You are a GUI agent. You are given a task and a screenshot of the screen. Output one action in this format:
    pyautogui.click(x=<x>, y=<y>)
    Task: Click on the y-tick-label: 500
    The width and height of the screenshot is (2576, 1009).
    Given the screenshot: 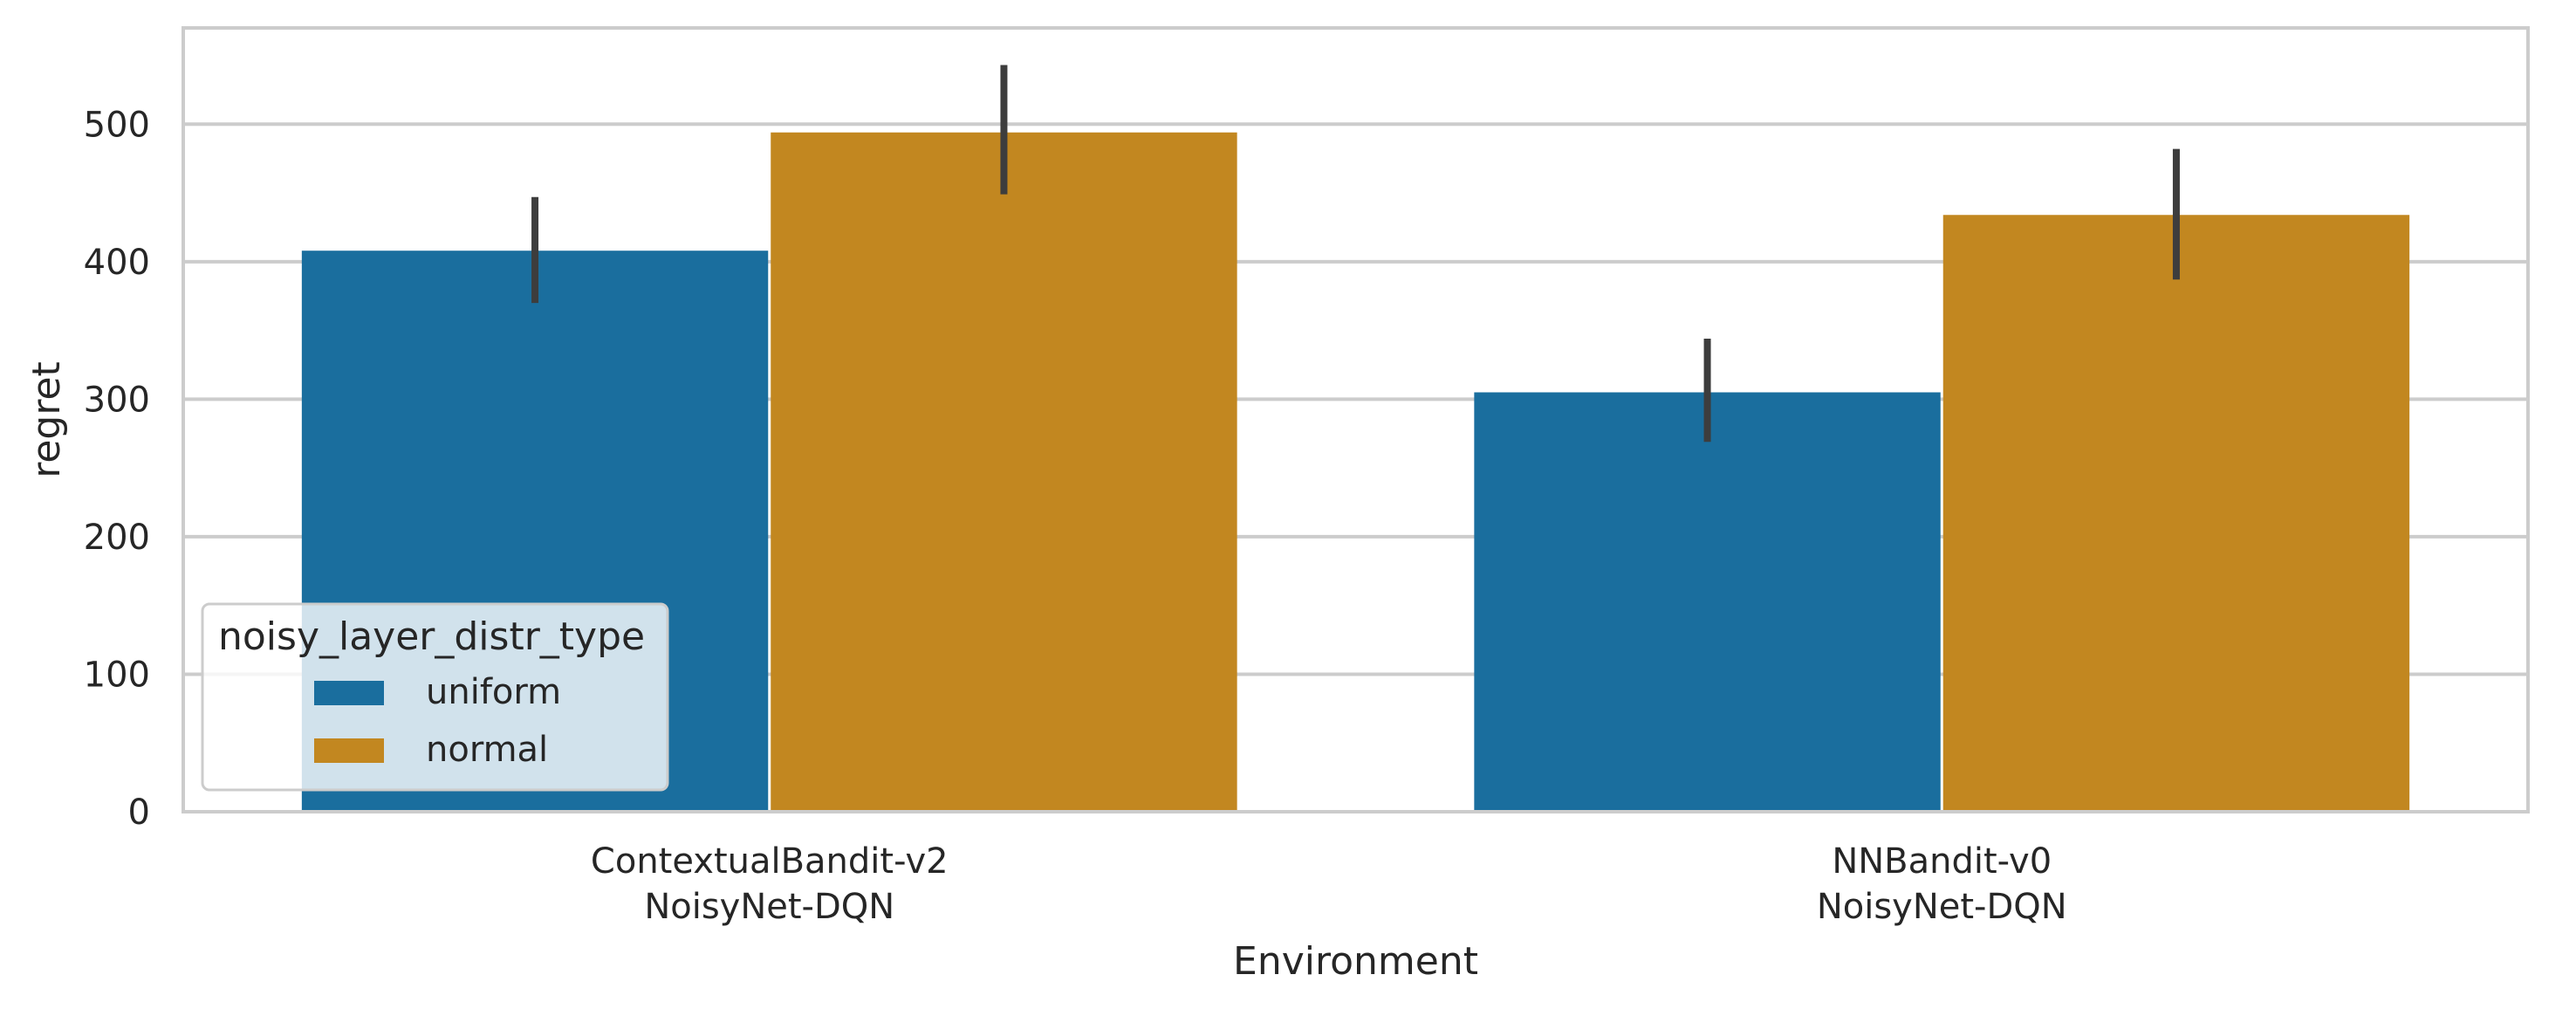 What is the action you would take?
    pyautogui.click(x=117, y=125)
    